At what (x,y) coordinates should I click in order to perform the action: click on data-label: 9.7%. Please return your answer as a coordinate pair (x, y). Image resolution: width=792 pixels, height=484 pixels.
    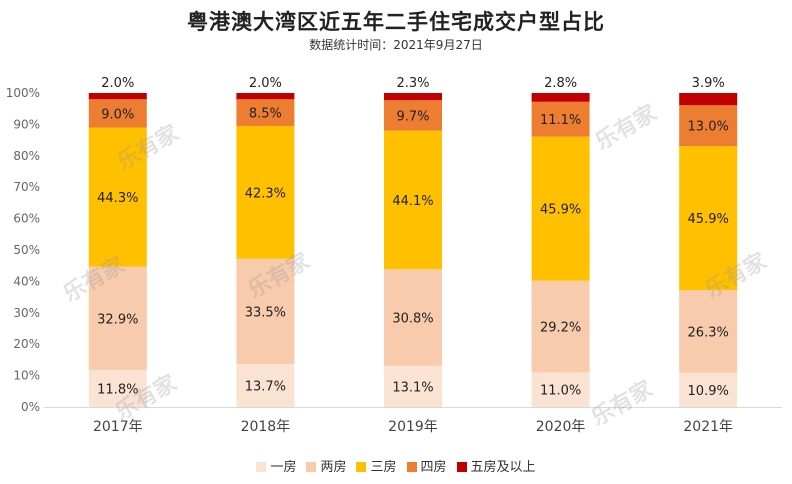
    Looking at the image, I should click on (412, 116).